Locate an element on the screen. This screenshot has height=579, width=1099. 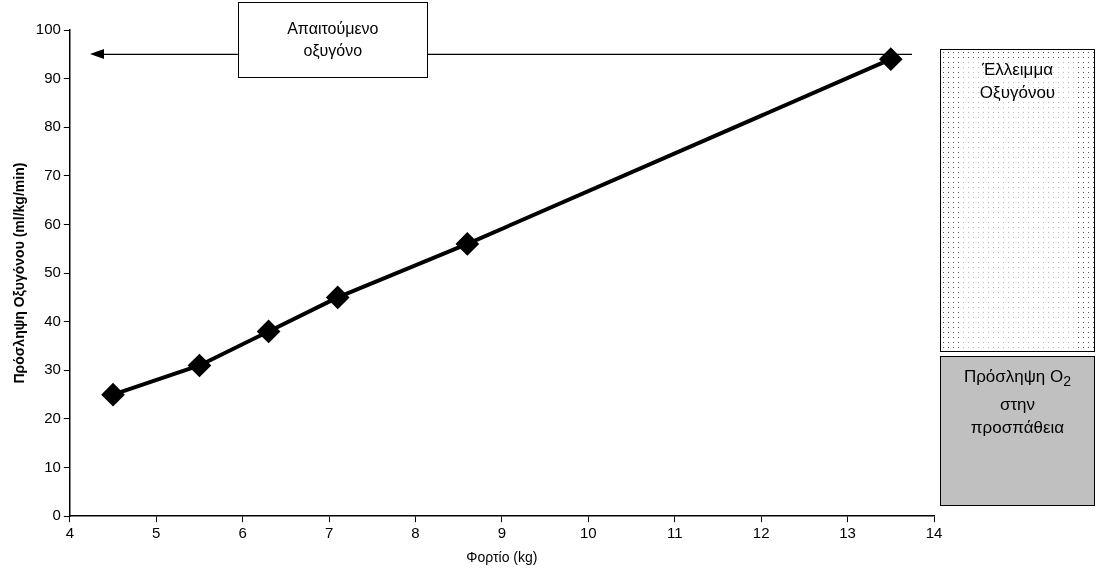
x-tick-label: 7 is located at coordinates (329, 533).